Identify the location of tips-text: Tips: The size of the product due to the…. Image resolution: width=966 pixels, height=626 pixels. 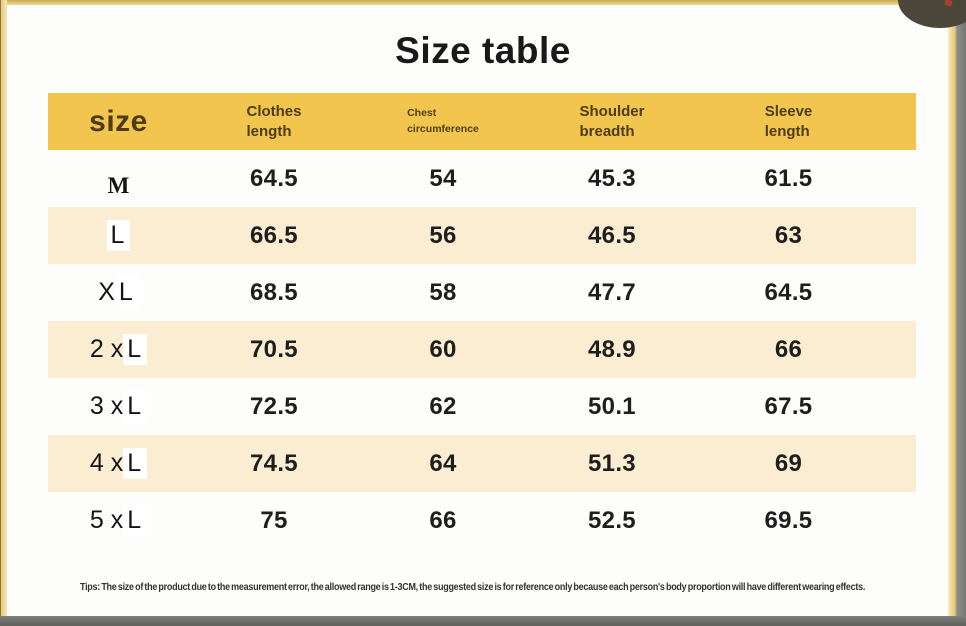
(473, 587).